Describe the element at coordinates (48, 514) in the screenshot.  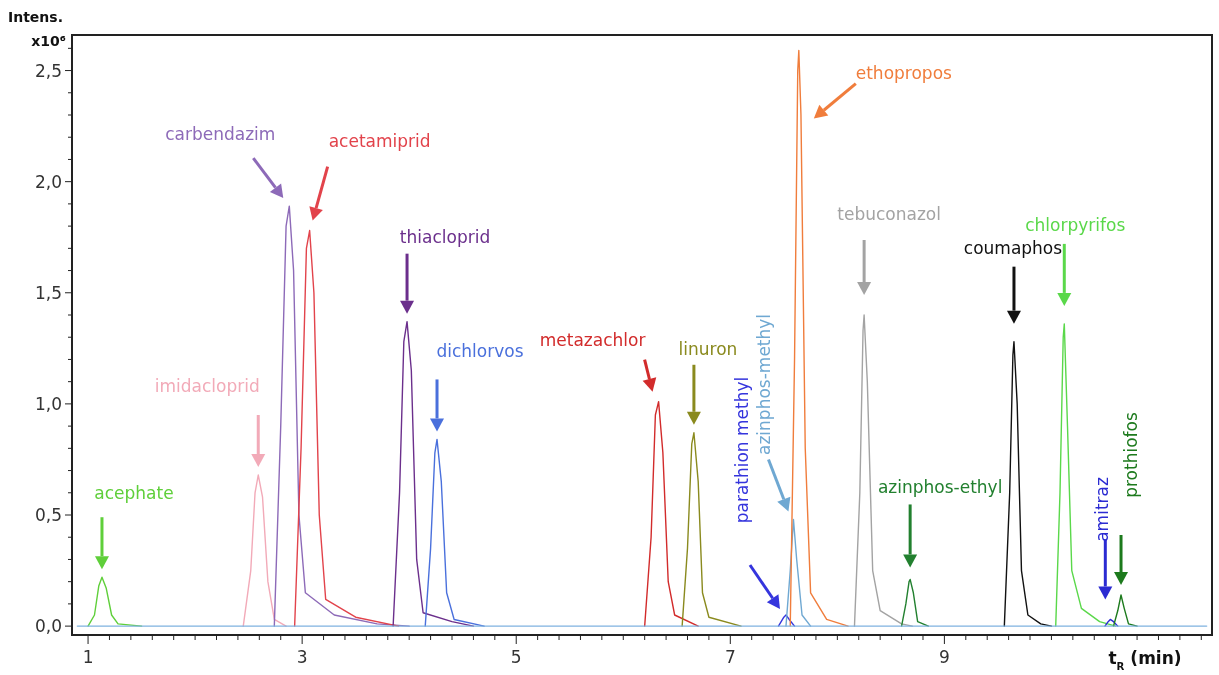
I see `y-tick-label: 0,5` at that location.